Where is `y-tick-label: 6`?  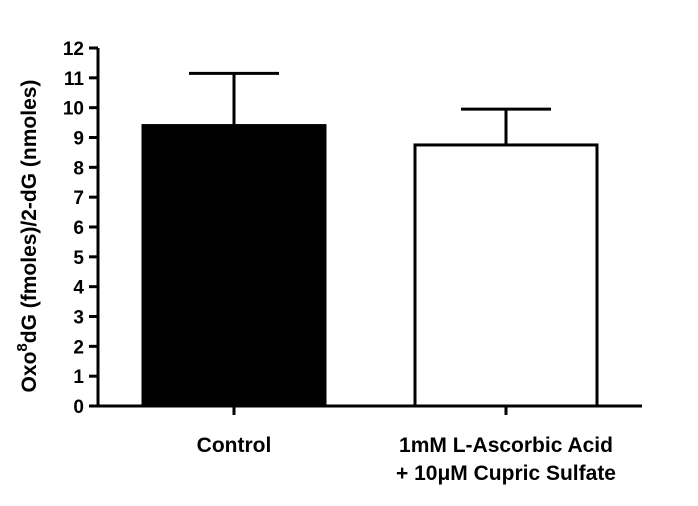 y-tick-label: 6 is located at coordinates (78, 228).